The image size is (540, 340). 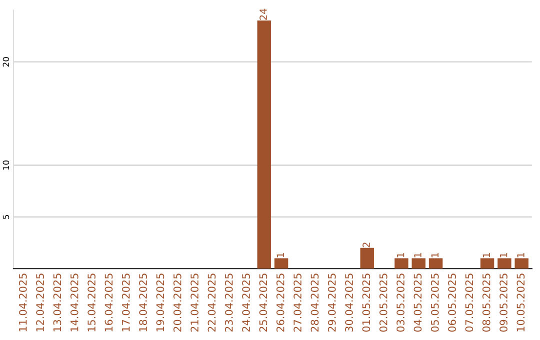 I want to click on x-tick-label: 24.04.2025, so click(x=246, y=303).